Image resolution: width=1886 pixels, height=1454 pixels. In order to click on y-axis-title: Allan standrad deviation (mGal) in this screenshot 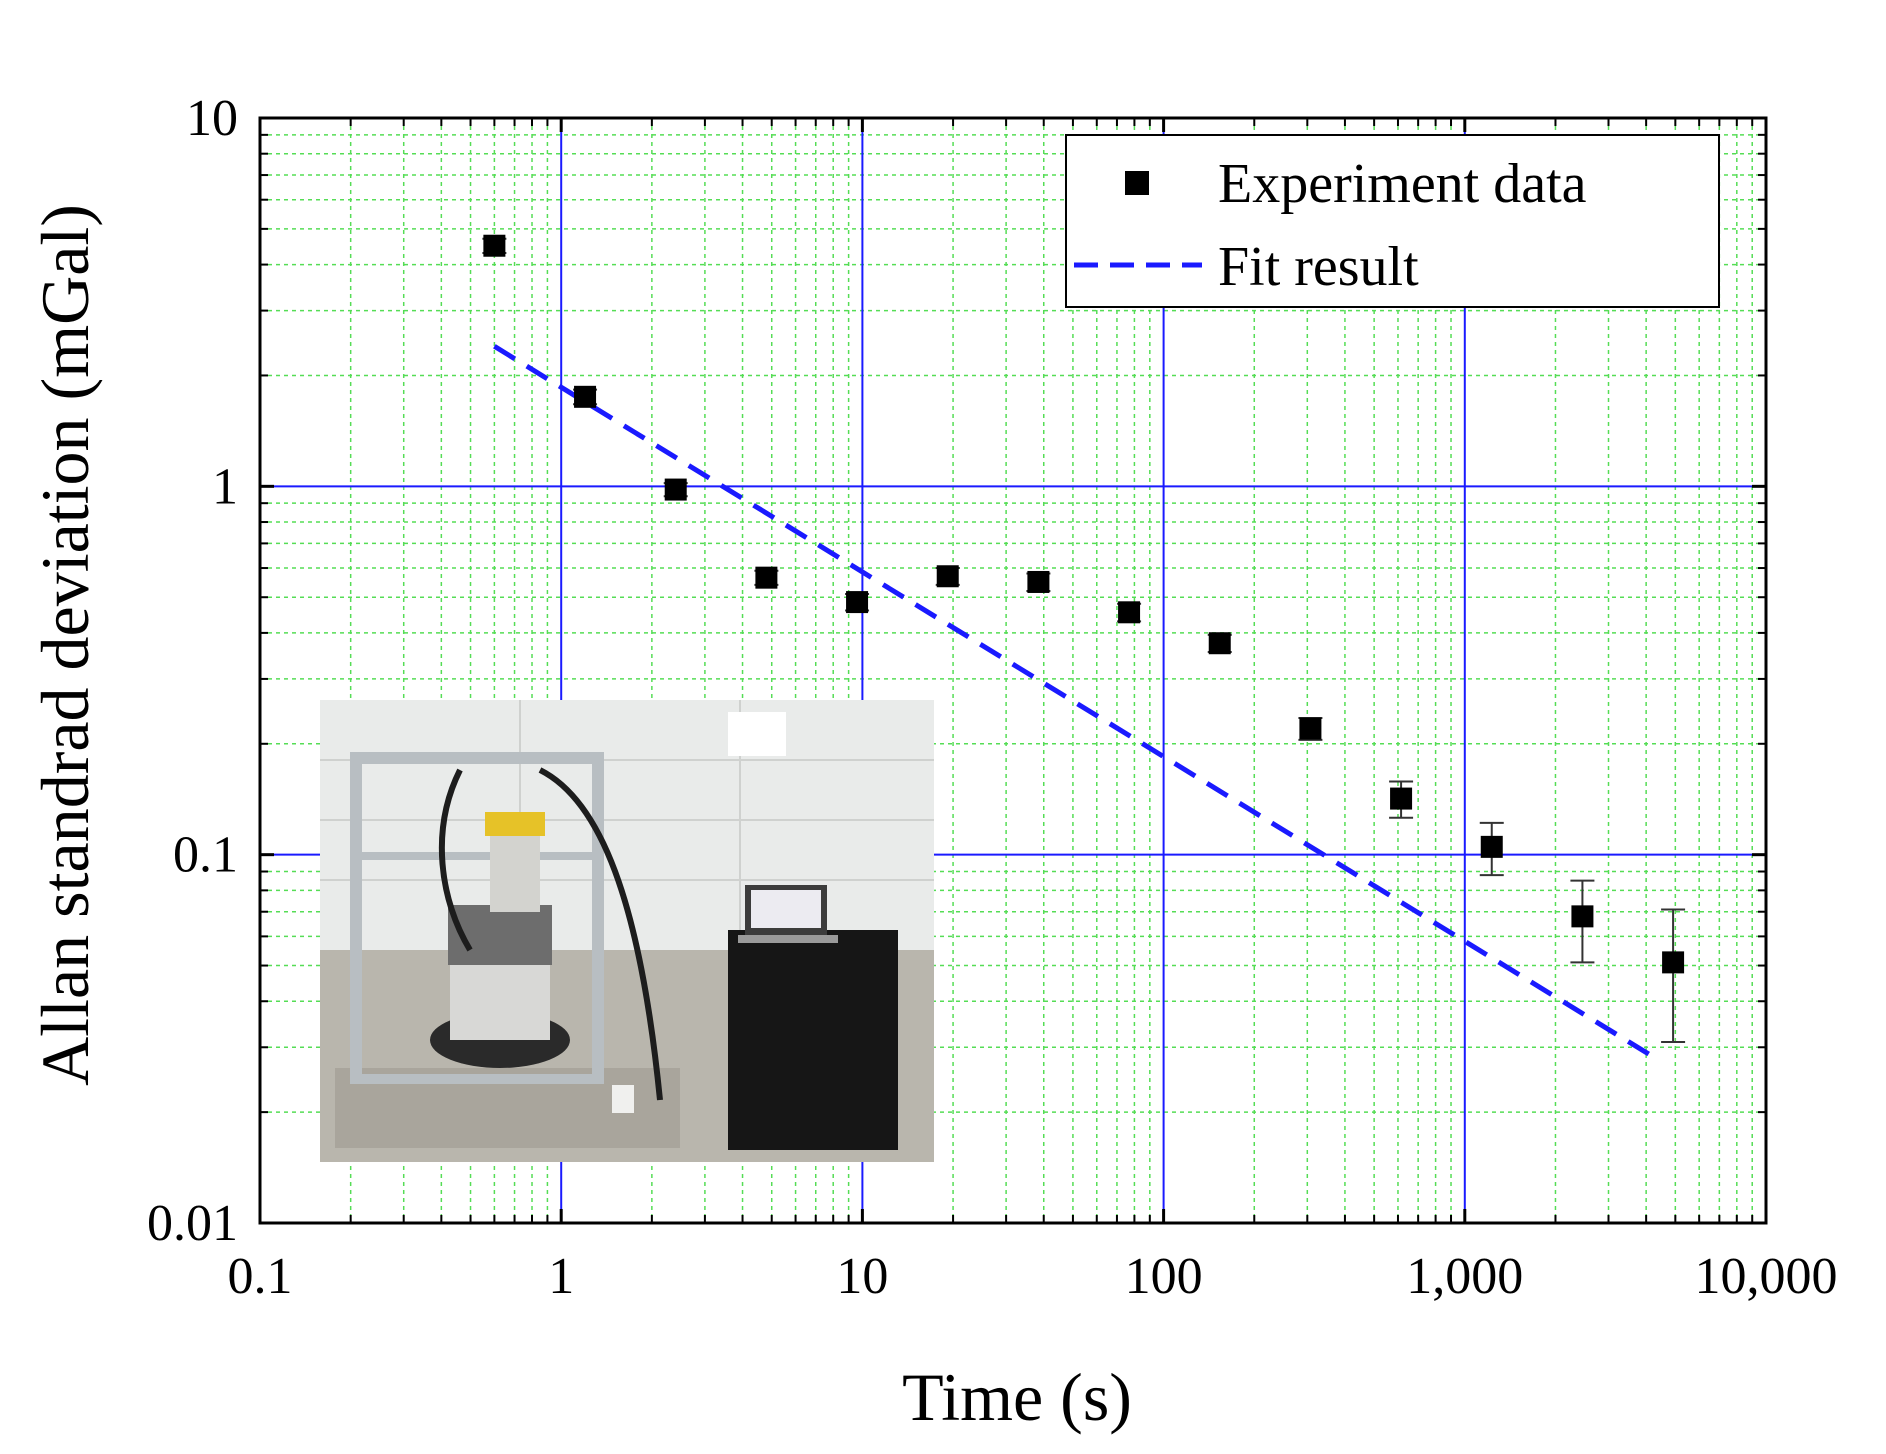, I will do `click(65, 645)`.